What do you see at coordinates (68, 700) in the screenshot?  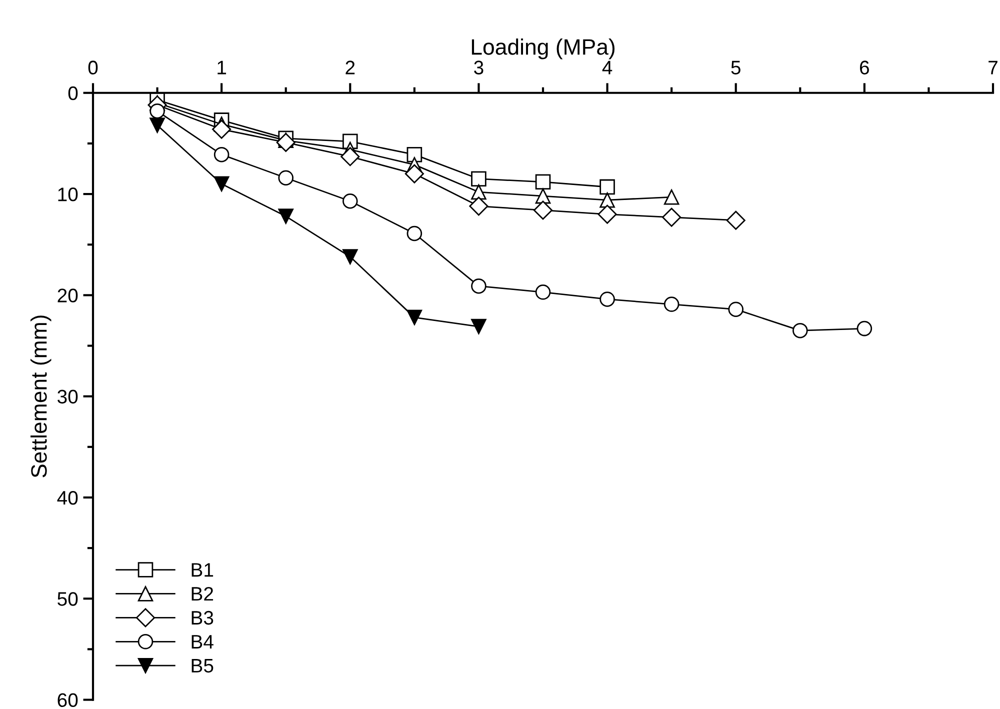 I see `y-tick-label: 60` at bounding box center [68, 700].